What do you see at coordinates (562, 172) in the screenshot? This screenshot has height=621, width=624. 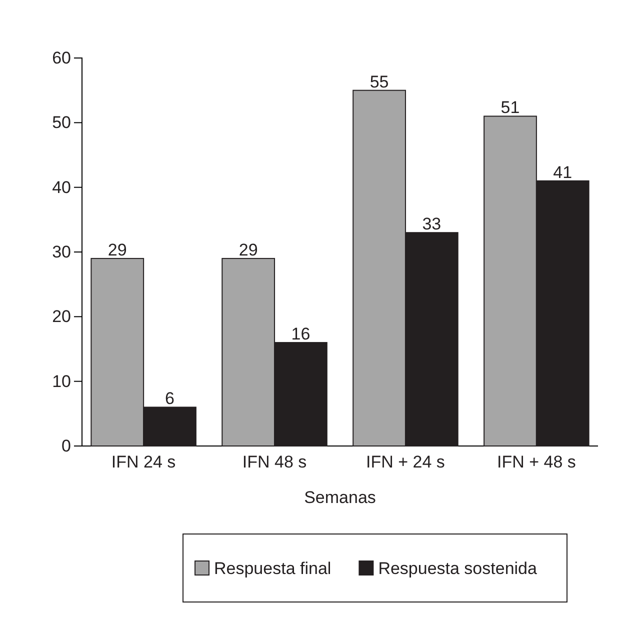 I see `data-label: 41` at bounding box center [562, 172].